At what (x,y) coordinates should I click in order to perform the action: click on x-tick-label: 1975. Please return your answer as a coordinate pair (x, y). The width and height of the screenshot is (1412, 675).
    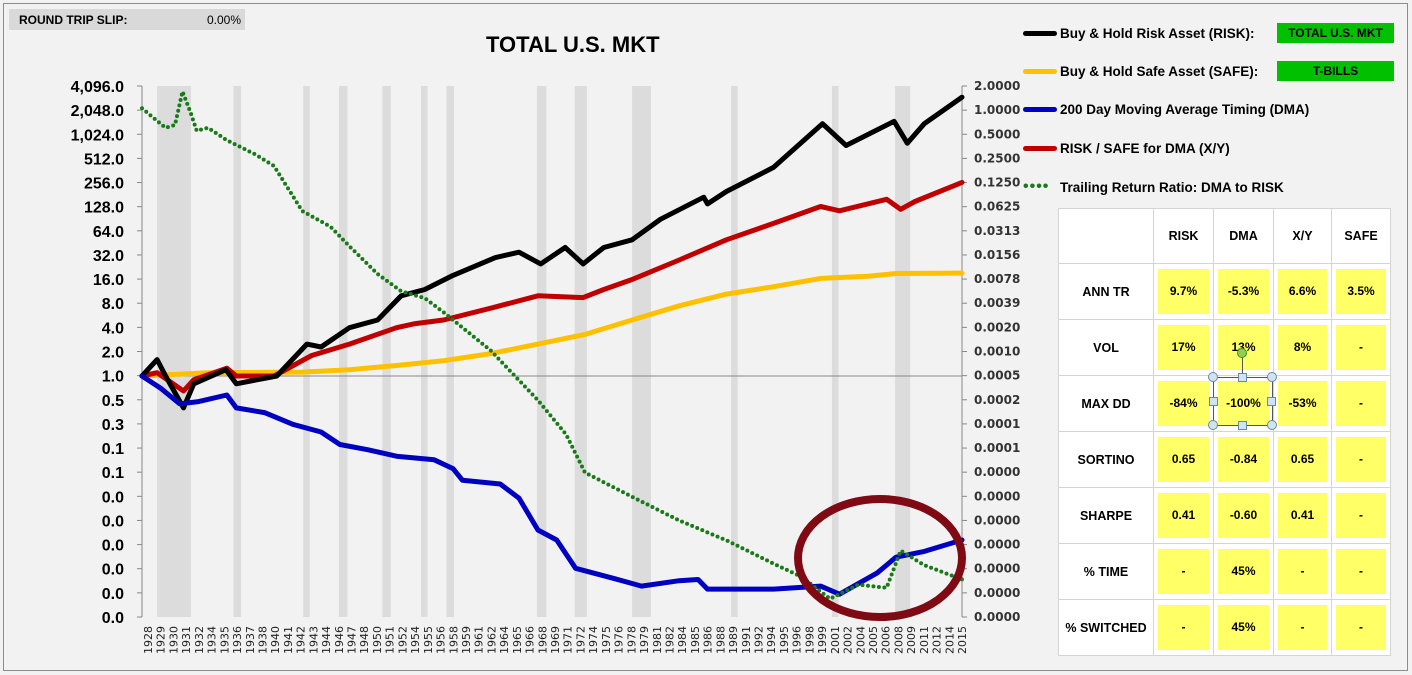
    Looking at the image, I should click on (606, 640).